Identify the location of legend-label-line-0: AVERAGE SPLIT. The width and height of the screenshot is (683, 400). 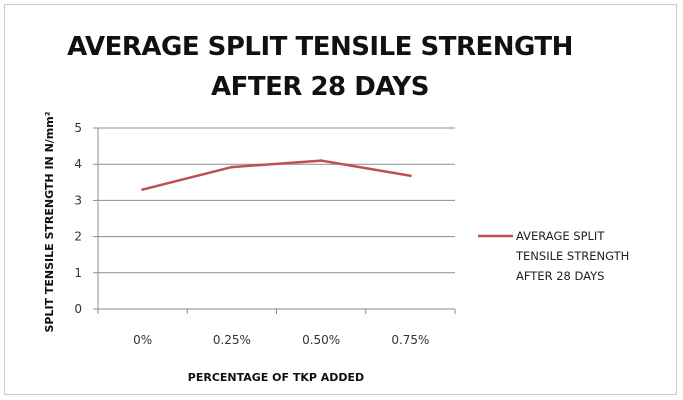
(560, 236).